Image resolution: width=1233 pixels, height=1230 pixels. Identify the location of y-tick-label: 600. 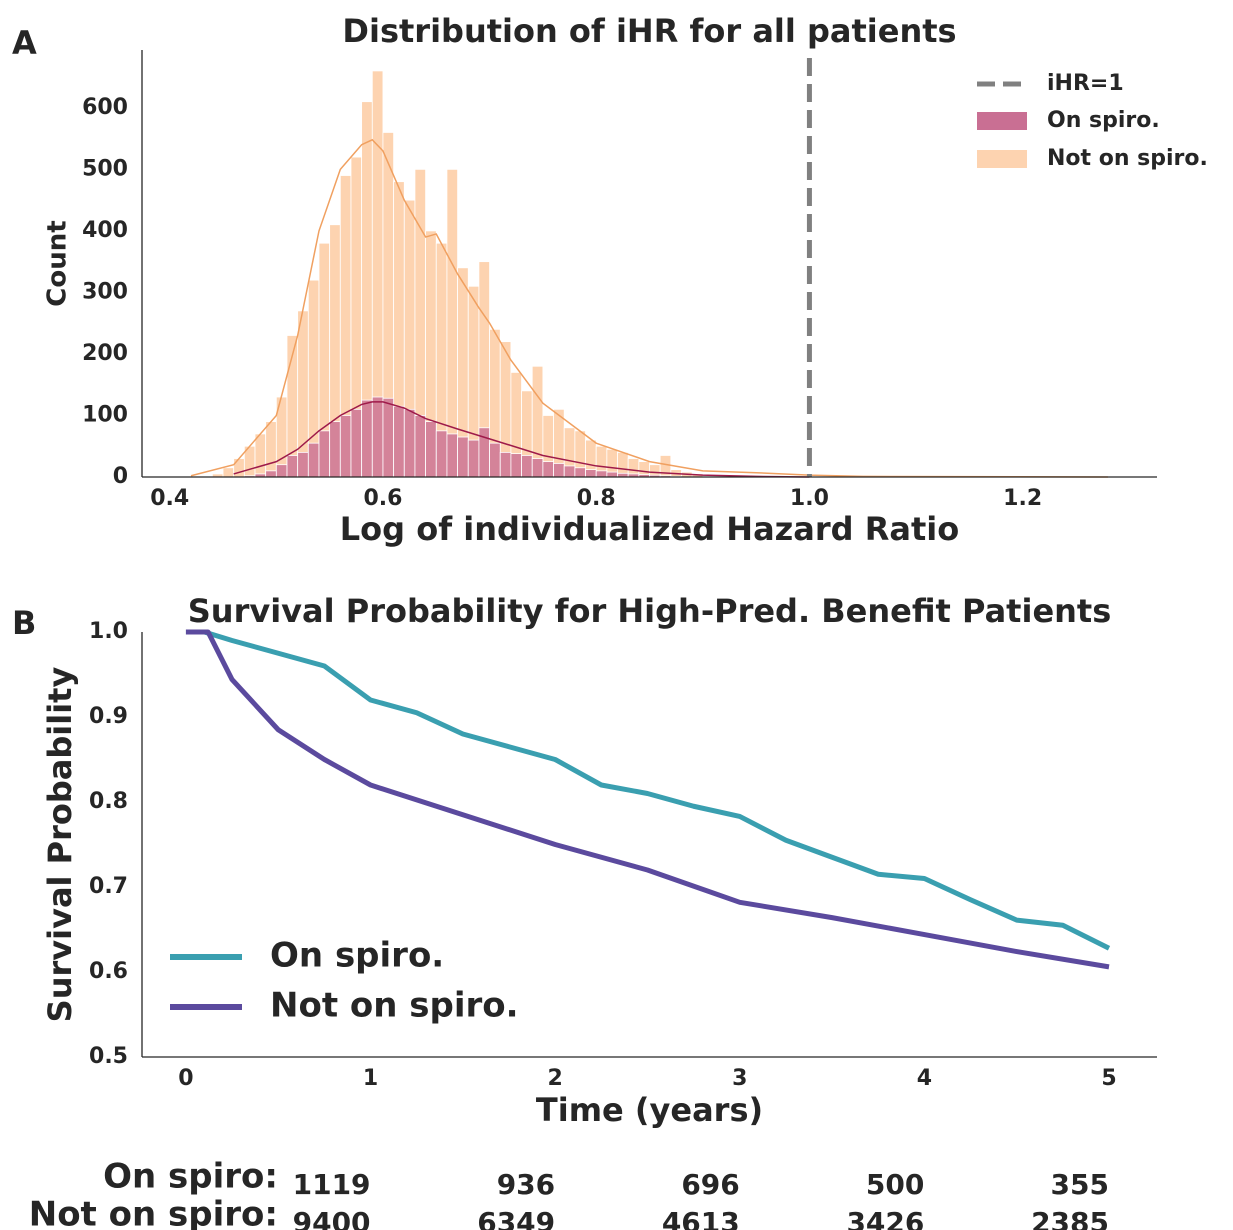
(105, 107).